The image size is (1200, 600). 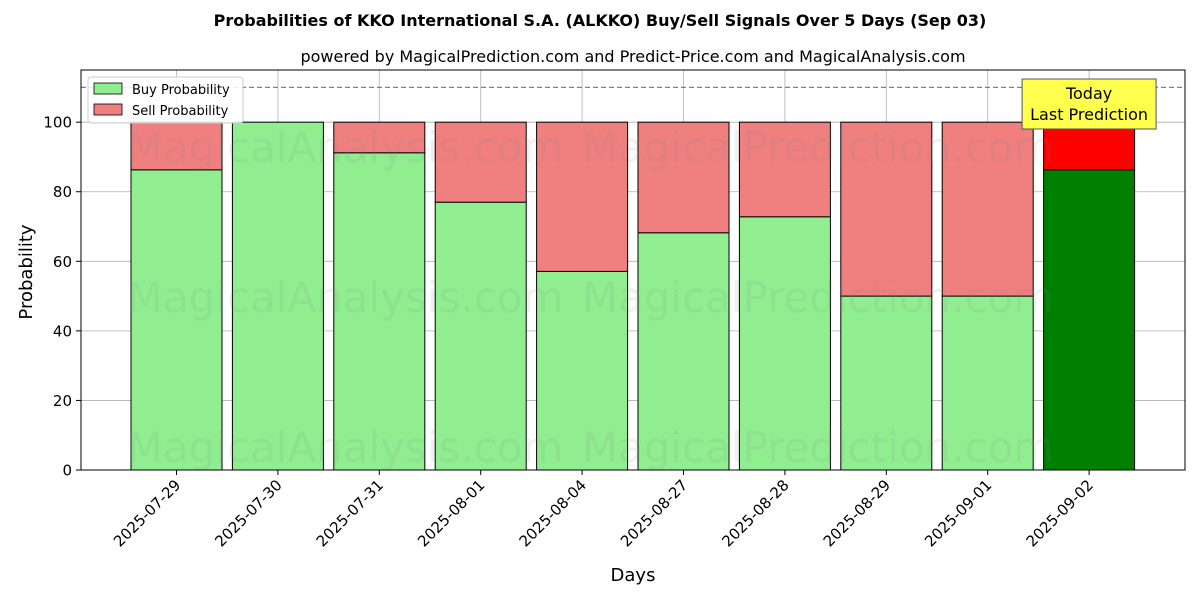 What do you see at coordinates (62, 297) in the screenshot?
I see `y-axis: 0 20 40 60 80 100` at bounding box center [62, 297].